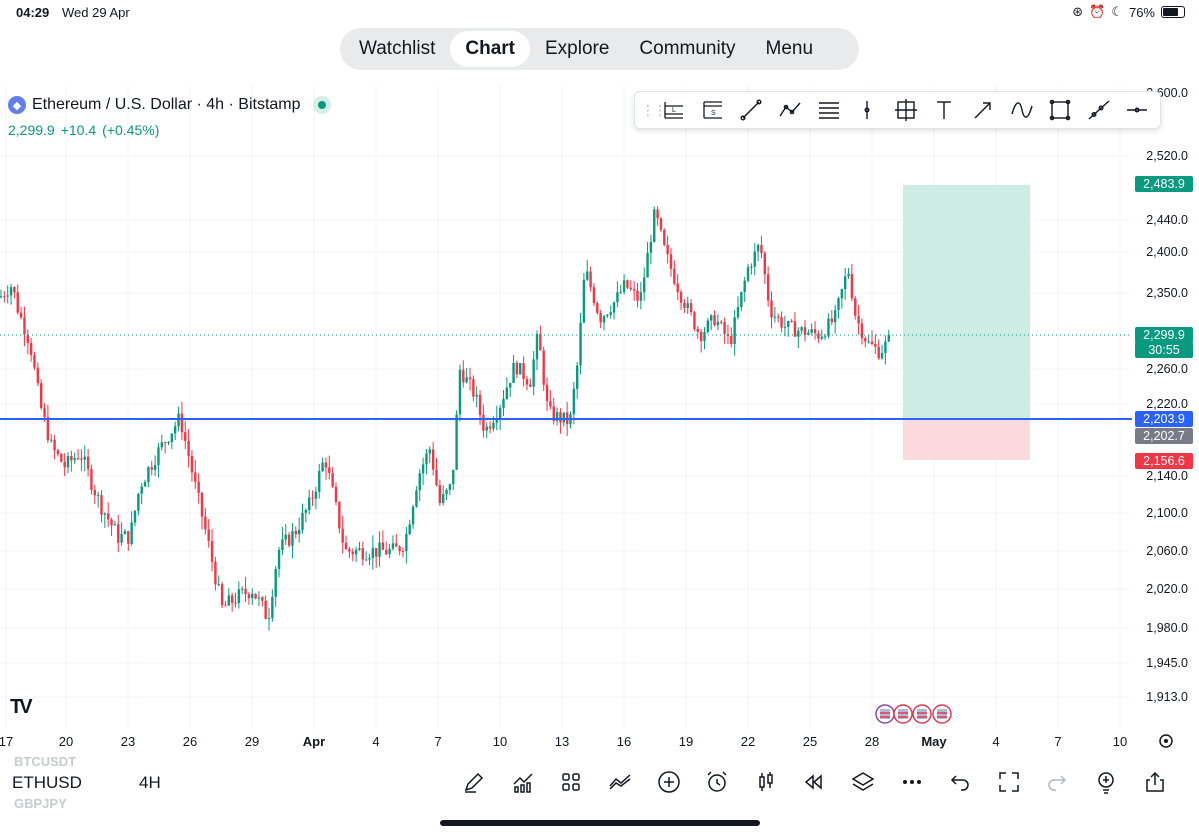 This screenshot has width=1199, height=834. Describe the element at coordinates (562, 741) in the screenshot. I see `time-axis-label: 13` at that location.